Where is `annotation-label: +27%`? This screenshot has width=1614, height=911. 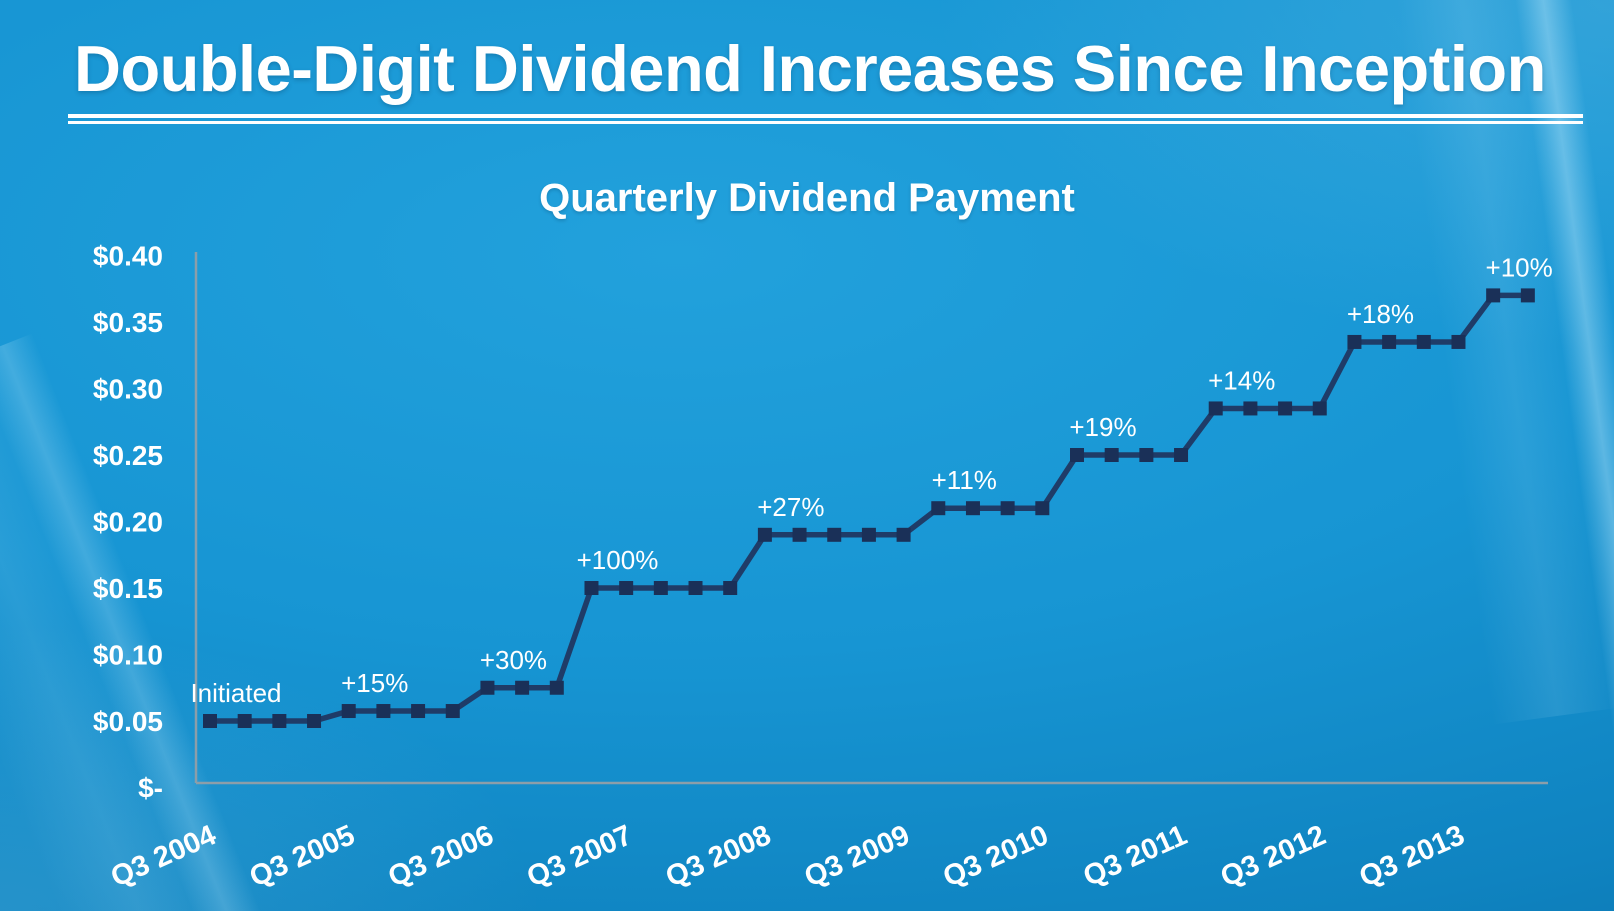
annotation-label: +27% is located at coordinates (790, 507).